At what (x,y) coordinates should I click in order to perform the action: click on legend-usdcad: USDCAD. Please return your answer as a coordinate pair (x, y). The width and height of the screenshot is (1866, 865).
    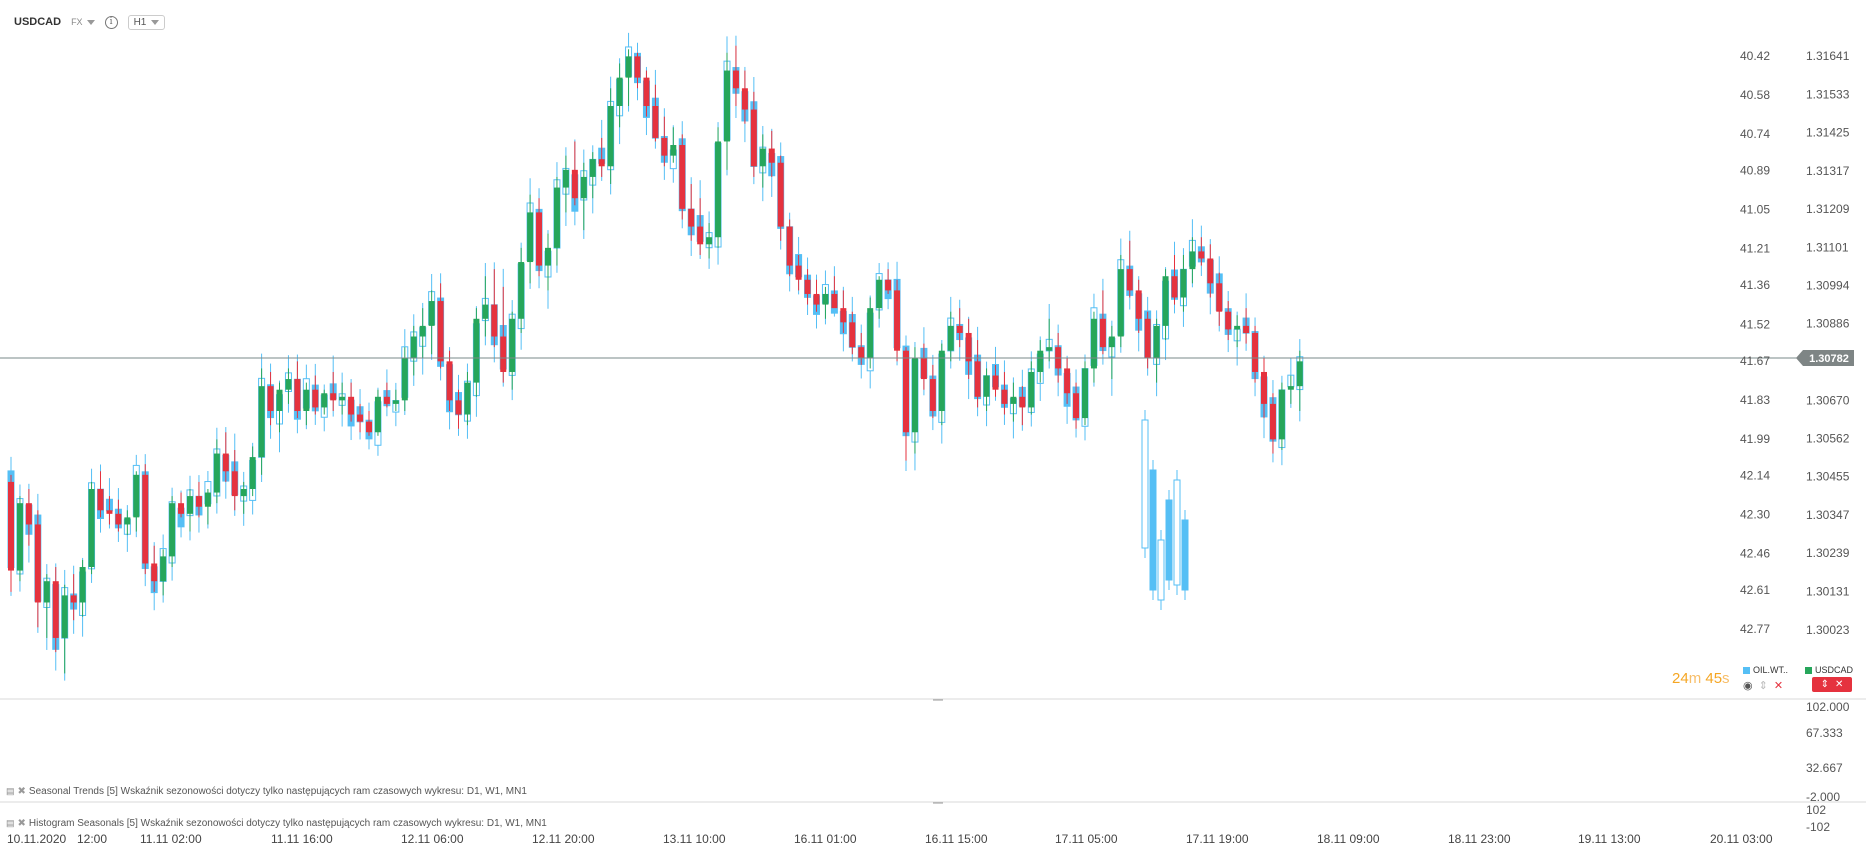
    Looking at the image, I should click on (1829, 670).